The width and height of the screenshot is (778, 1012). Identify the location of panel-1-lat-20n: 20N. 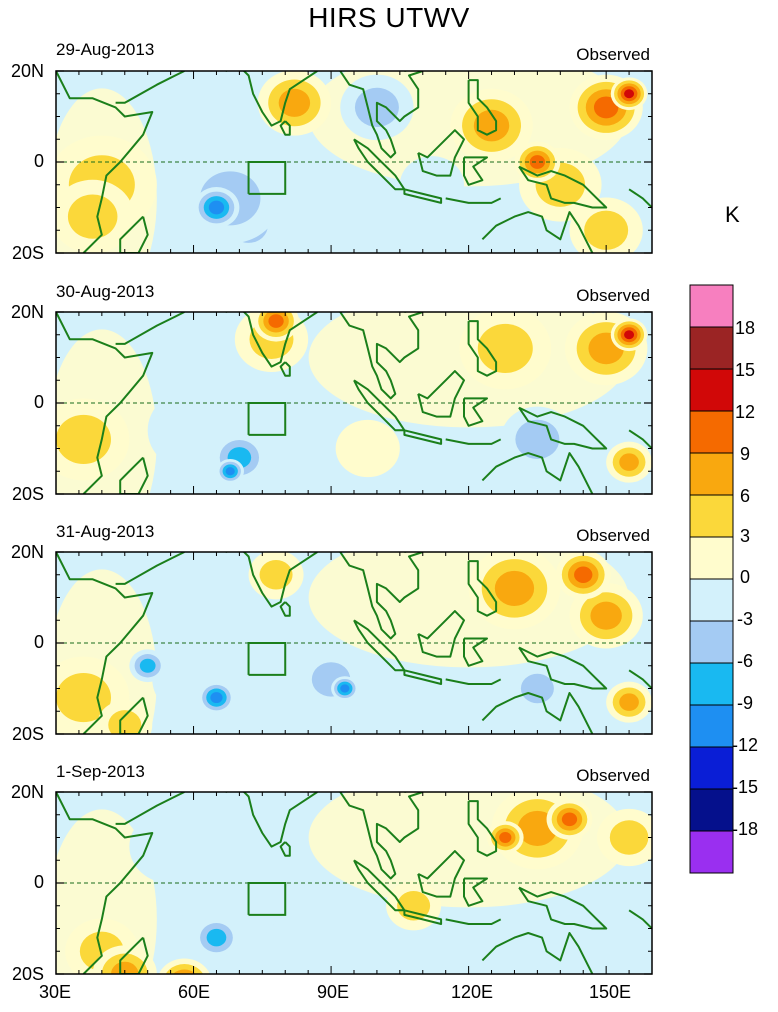
(27, 71).